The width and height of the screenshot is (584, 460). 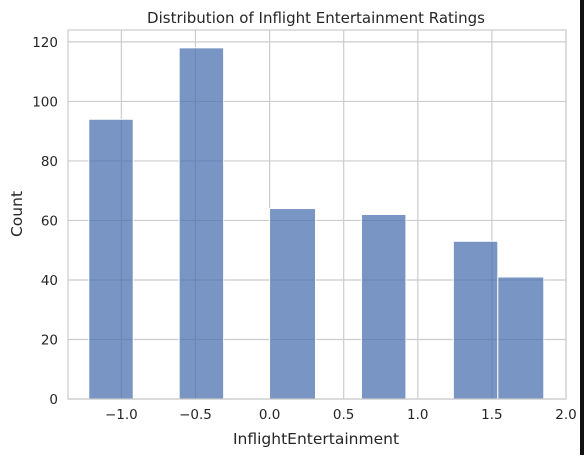 I want to click on y-tick-label: 40, so click(x=49, y=281).